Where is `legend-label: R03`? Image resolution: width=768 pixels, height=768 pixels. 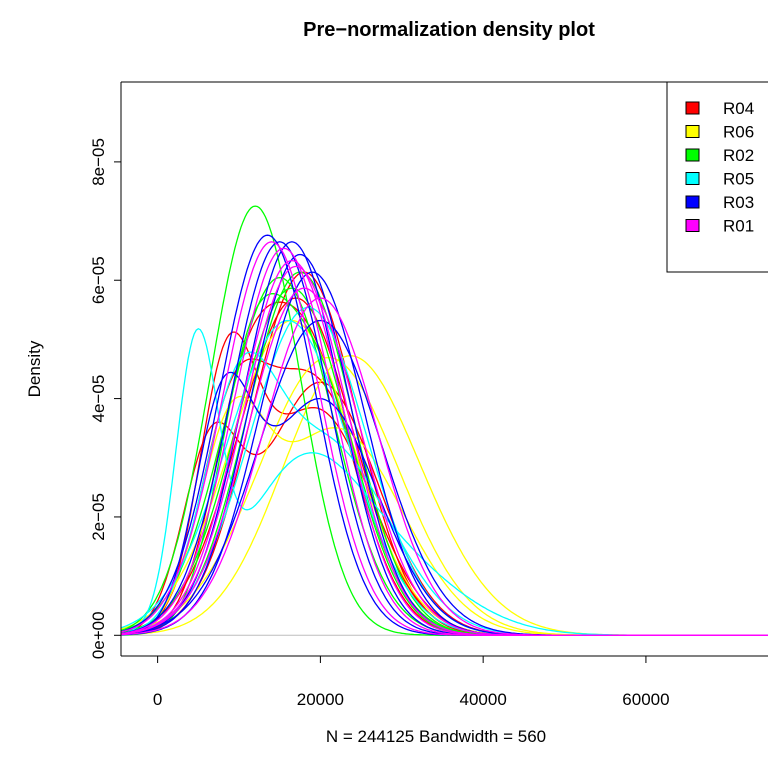
legend-label: R03 is located at coordinates (738, 202).